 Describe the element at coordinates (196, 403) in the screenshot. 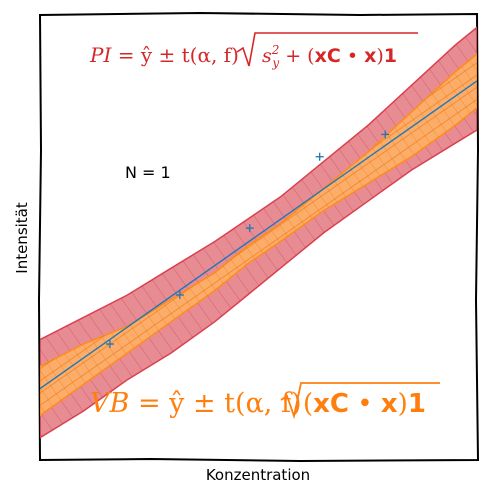

I see `svg-text: VB = ŷ ± t(α, f)` at that location.